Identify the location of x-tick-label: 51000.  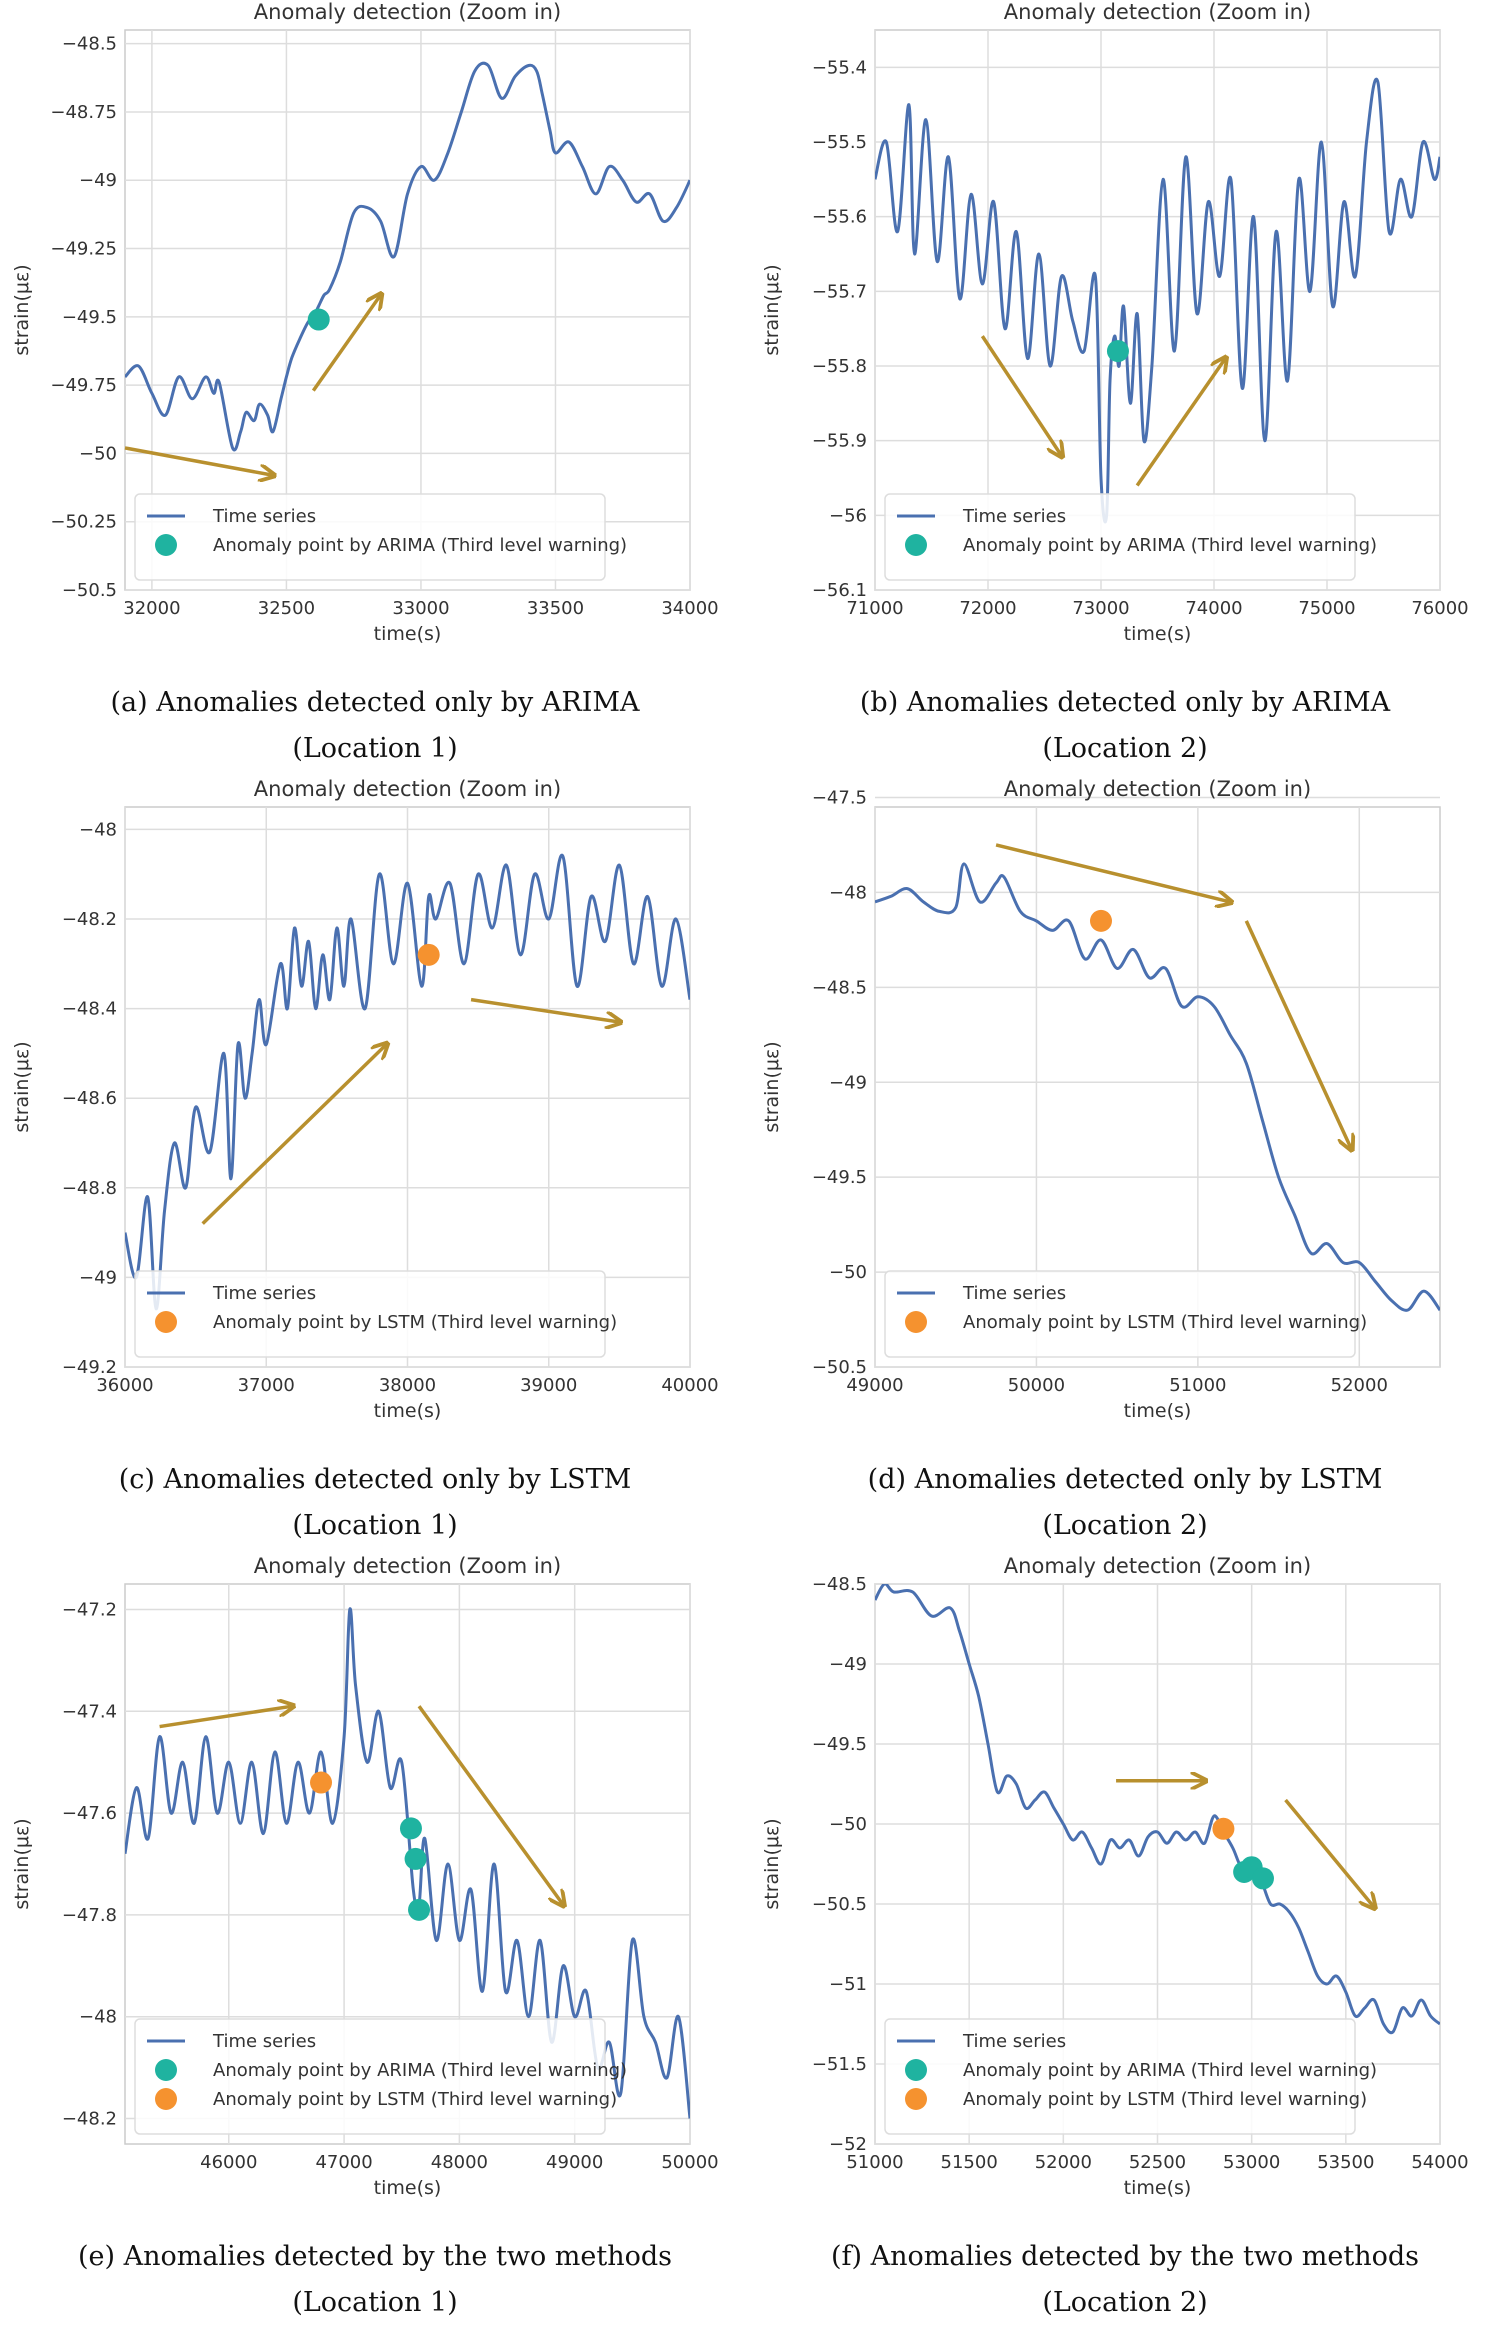
(874, 2162).